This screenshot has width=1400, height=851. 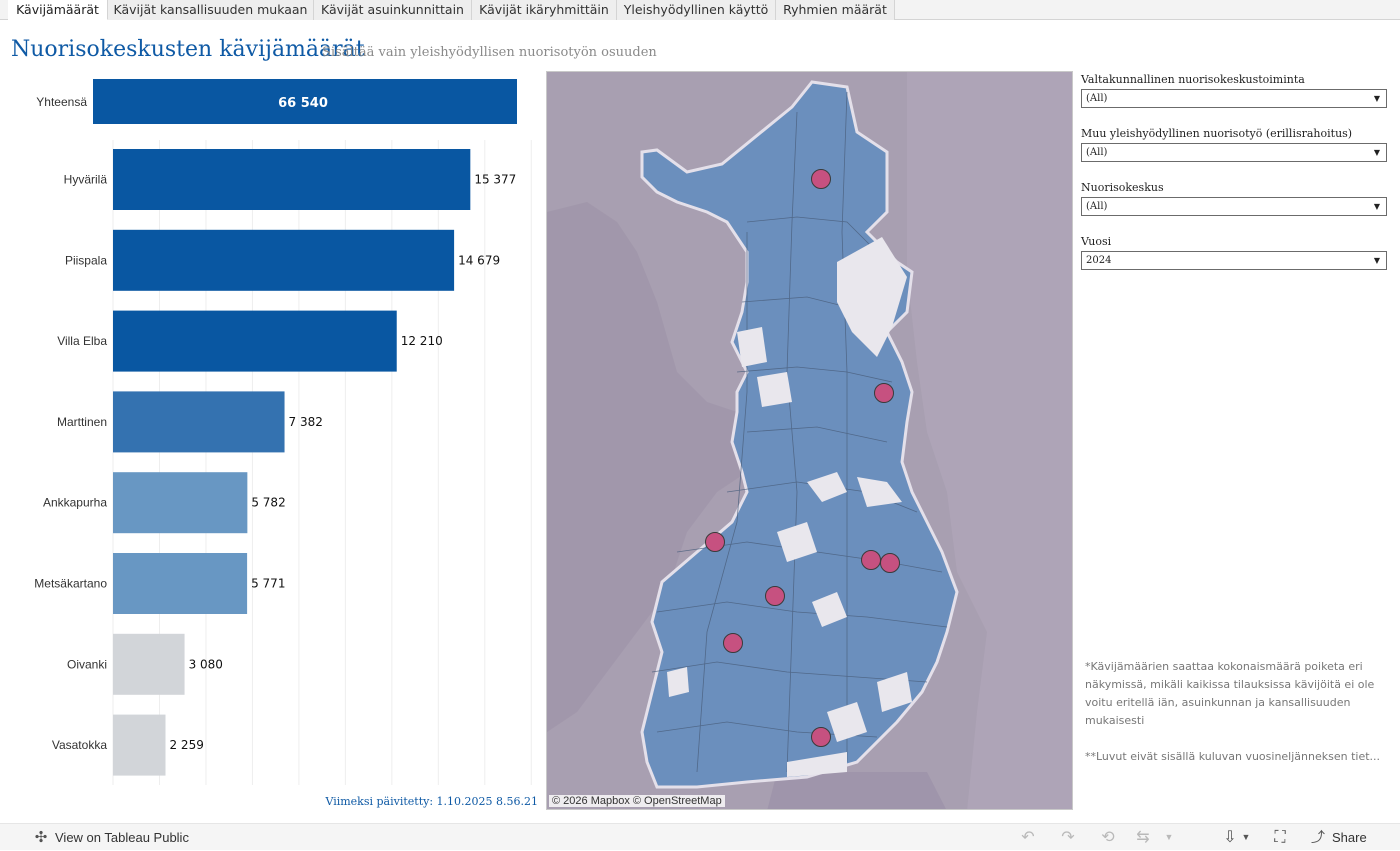 I want to click on filter-nuorisokeskus: Nuorisokeskus (All) ▼, so click(x=1234, y=198).